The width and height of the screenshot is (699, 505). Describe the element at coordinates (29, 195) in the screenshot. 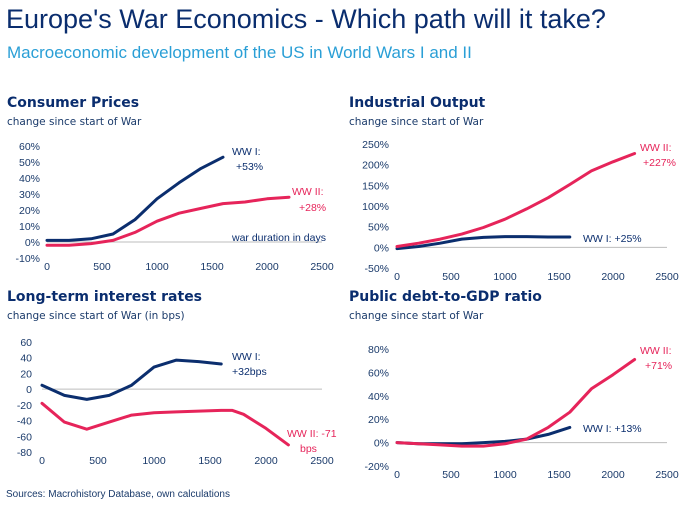

I see `y-tick-label: 30%` at that location.